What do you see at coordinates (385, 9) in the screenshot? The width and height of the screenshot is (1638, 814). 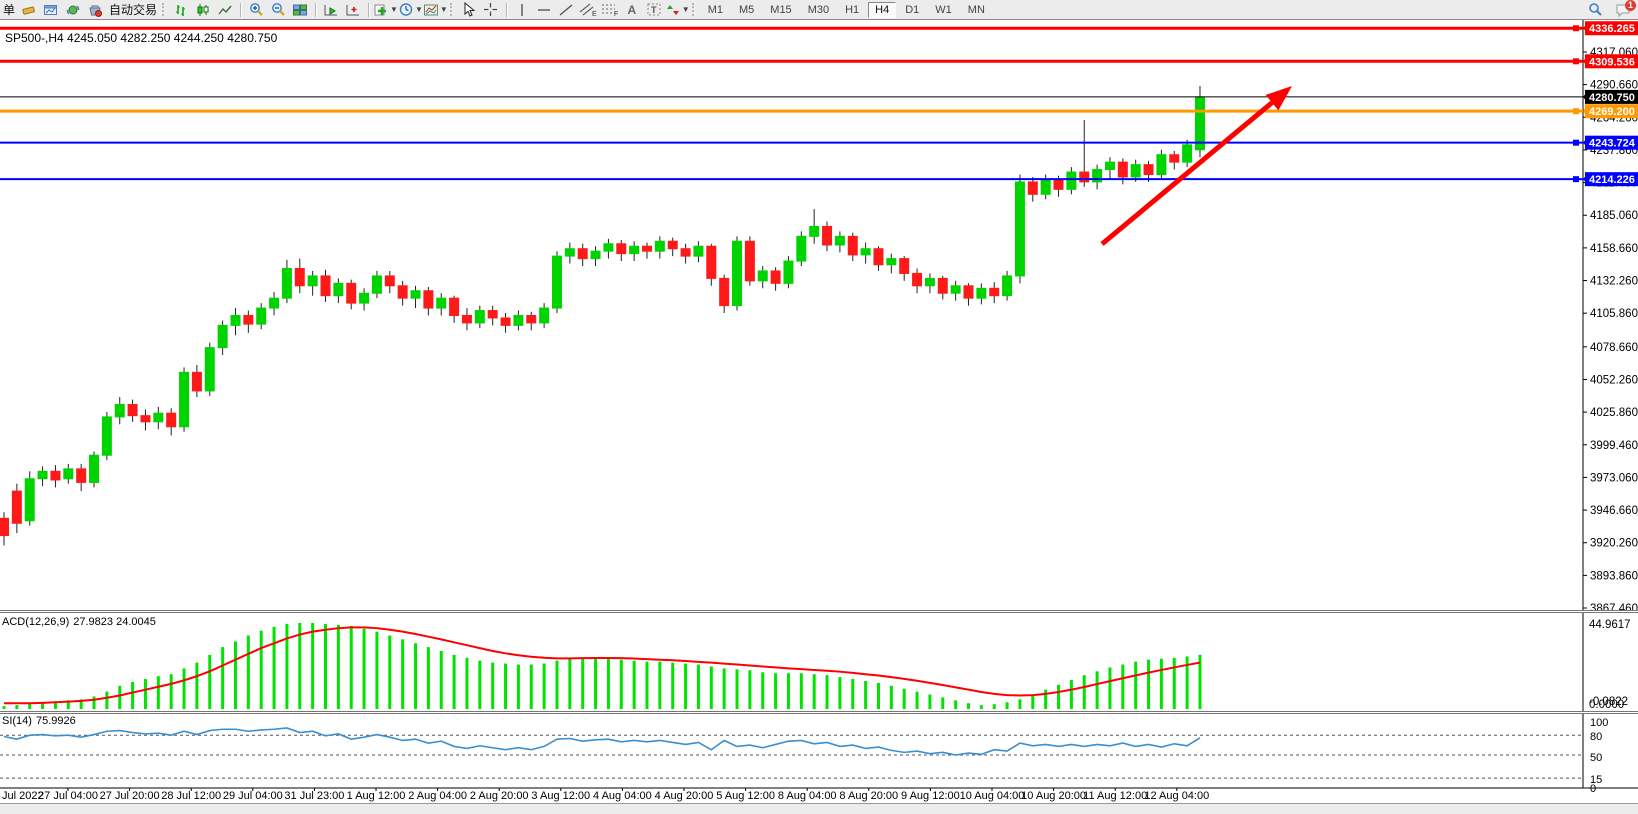 I see `indicators-button: ▼` at bounding box center [385, 9].